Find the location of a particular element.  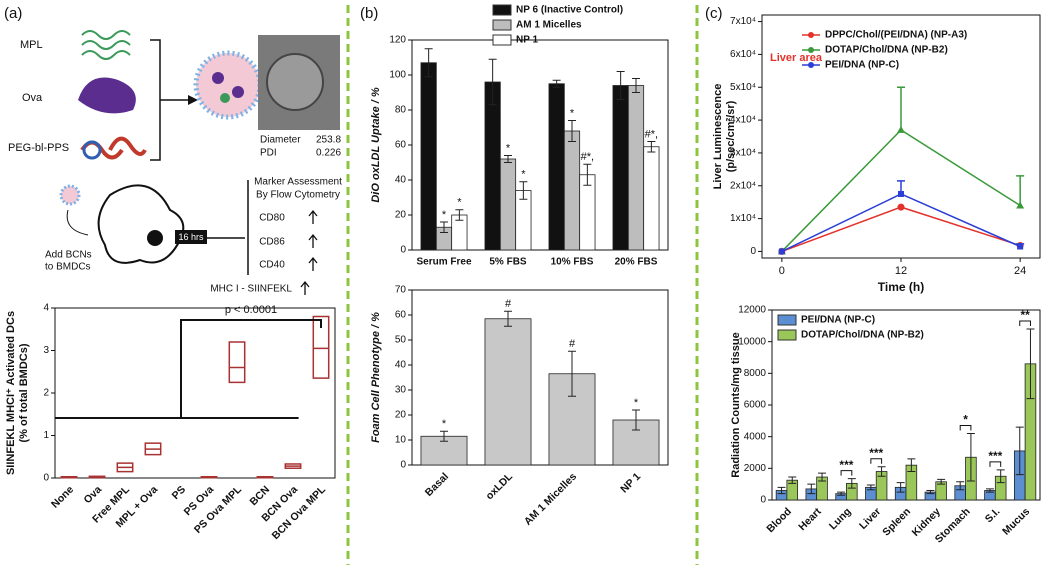

x-tick-label: Serum Free is located at coordinates (443, 262).